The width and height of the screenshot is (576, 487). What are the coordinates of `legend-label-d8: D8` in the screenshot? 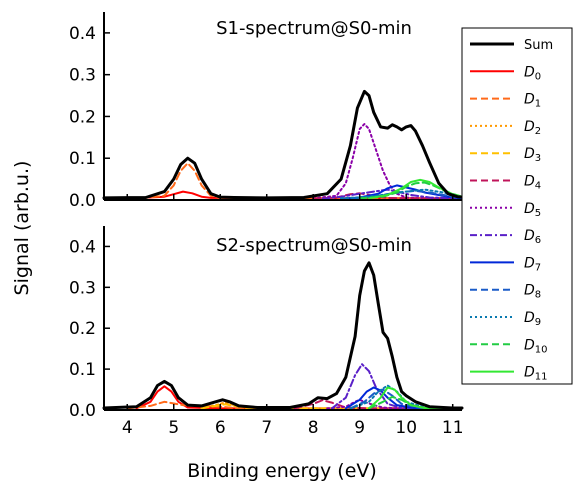 It's located at (532, 292).